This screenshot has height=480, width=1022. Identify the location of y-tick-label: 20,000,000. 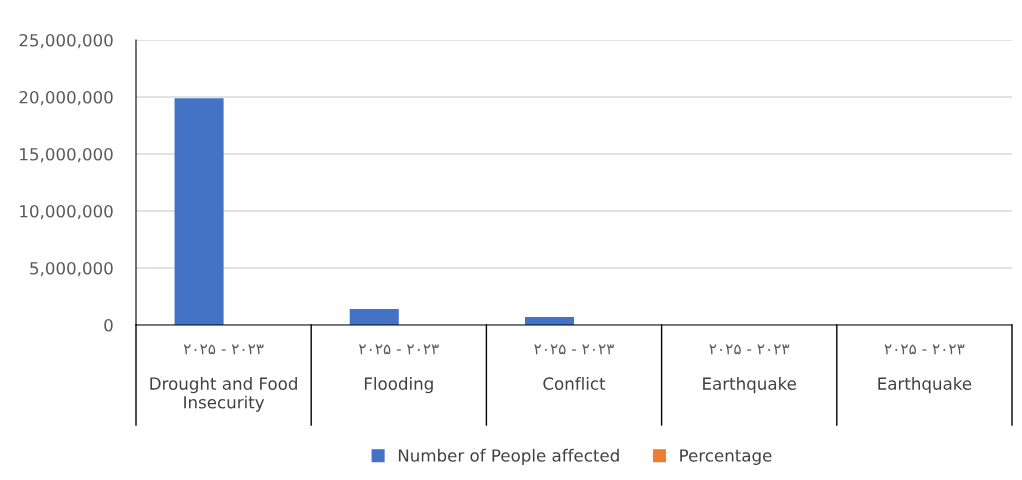
(66, 98).